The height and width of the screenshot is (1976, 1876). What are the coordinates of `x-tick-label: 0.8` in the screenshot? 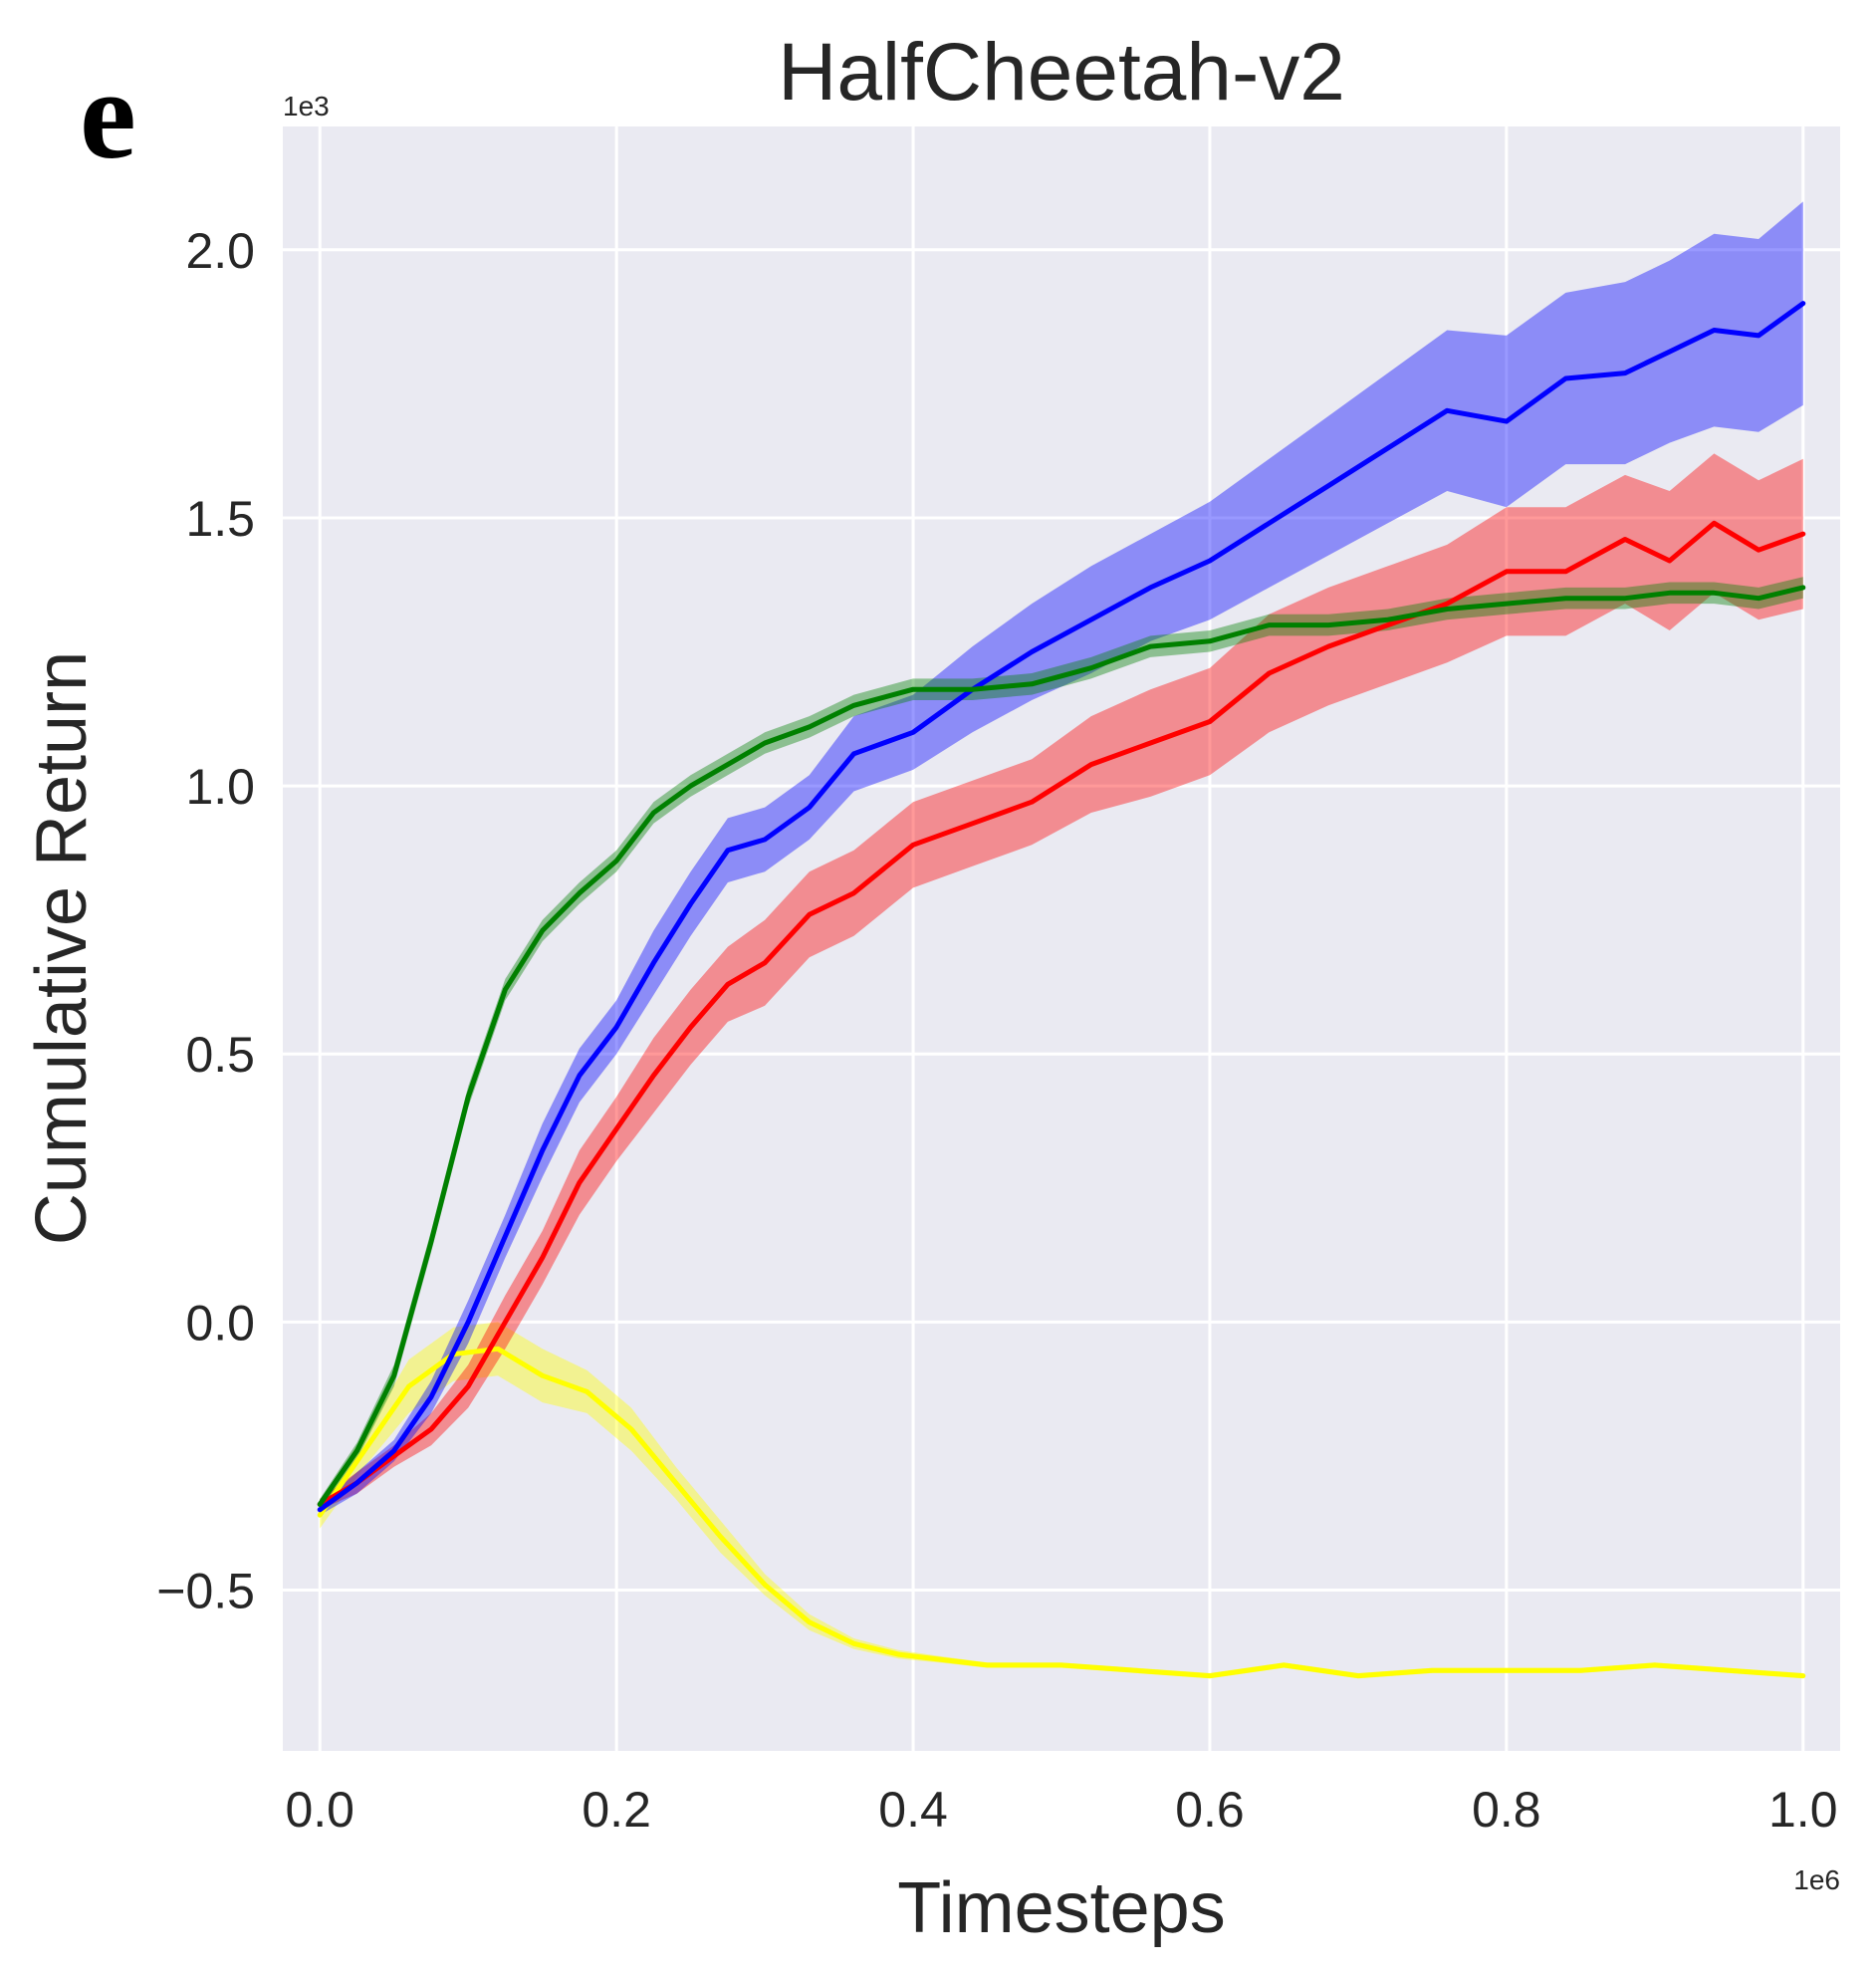 It's located at (1507, 1810).